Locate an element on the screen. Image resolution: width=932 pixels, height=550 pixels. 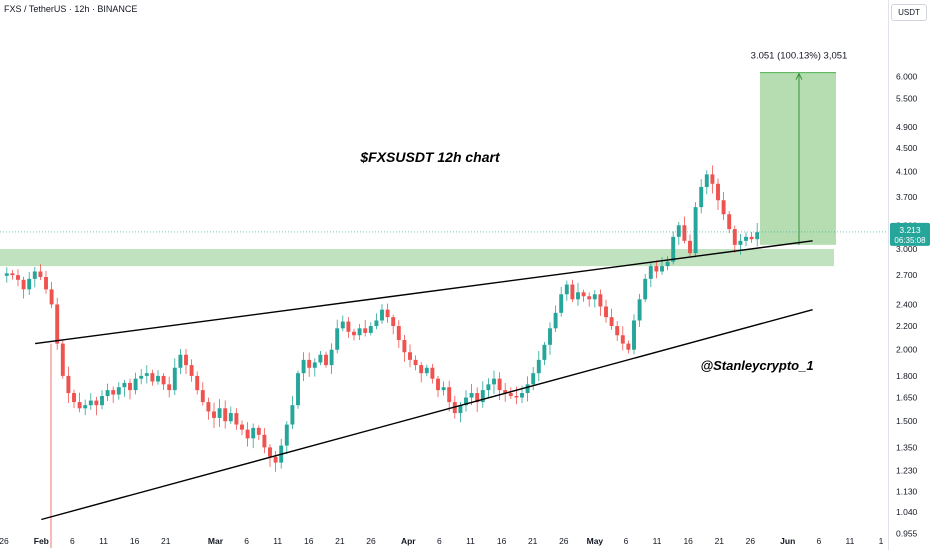
price-axis is located at coordinates (910, 275).